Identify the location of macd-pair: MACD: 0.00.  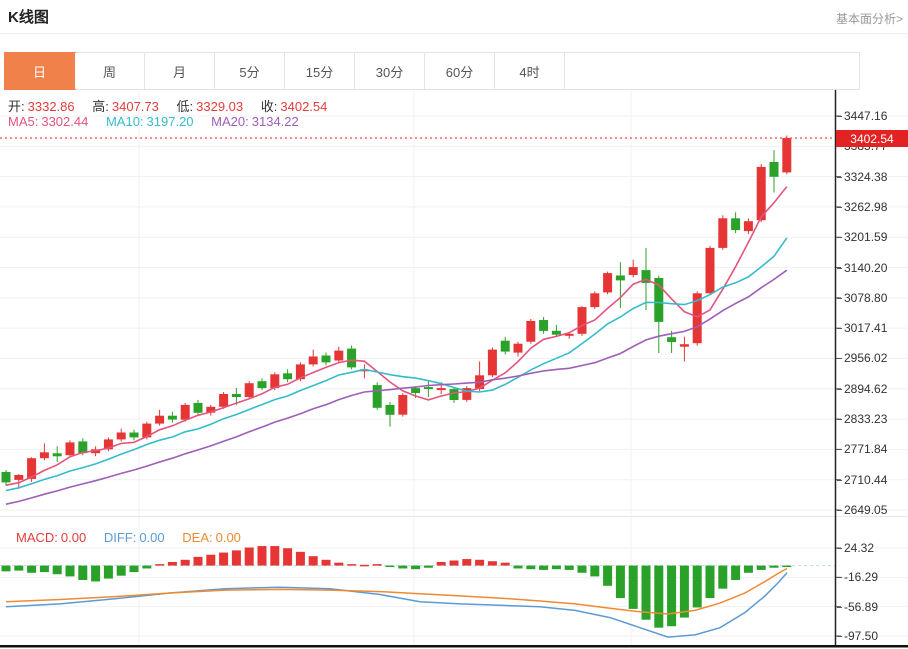
(51, 537).